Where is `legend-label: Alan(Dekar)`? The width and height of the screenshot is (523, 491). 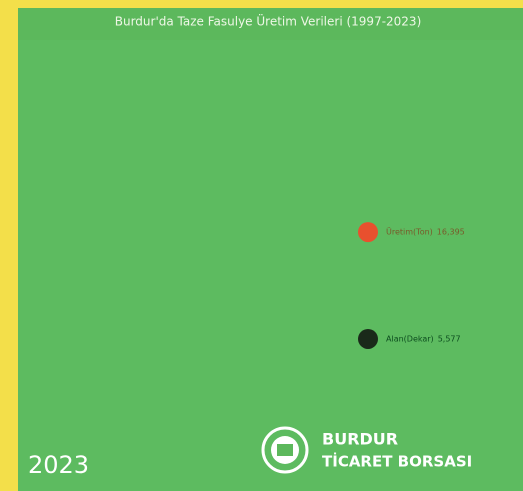
legend-label: Alan(Dekar) is located at coordinates (410, 338).